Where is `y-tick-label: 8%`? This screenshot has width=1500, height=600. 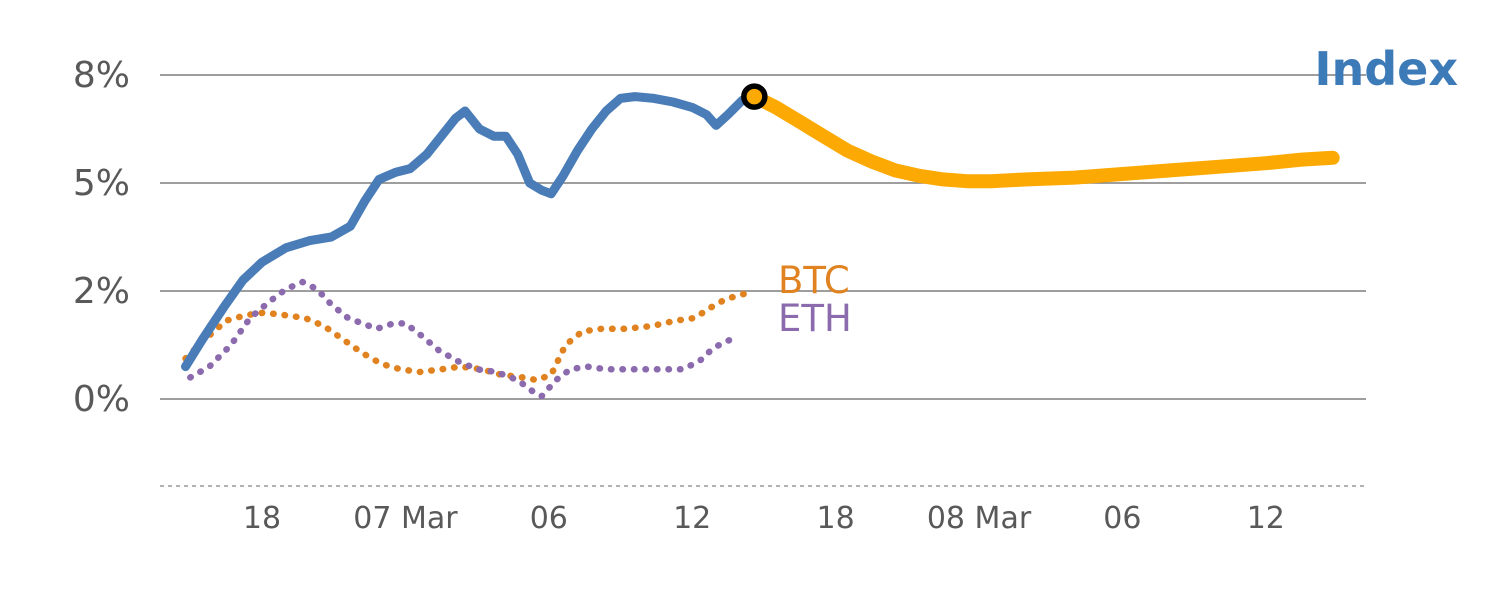 y-tick-label: 8% is located at coordinates (101, 75).